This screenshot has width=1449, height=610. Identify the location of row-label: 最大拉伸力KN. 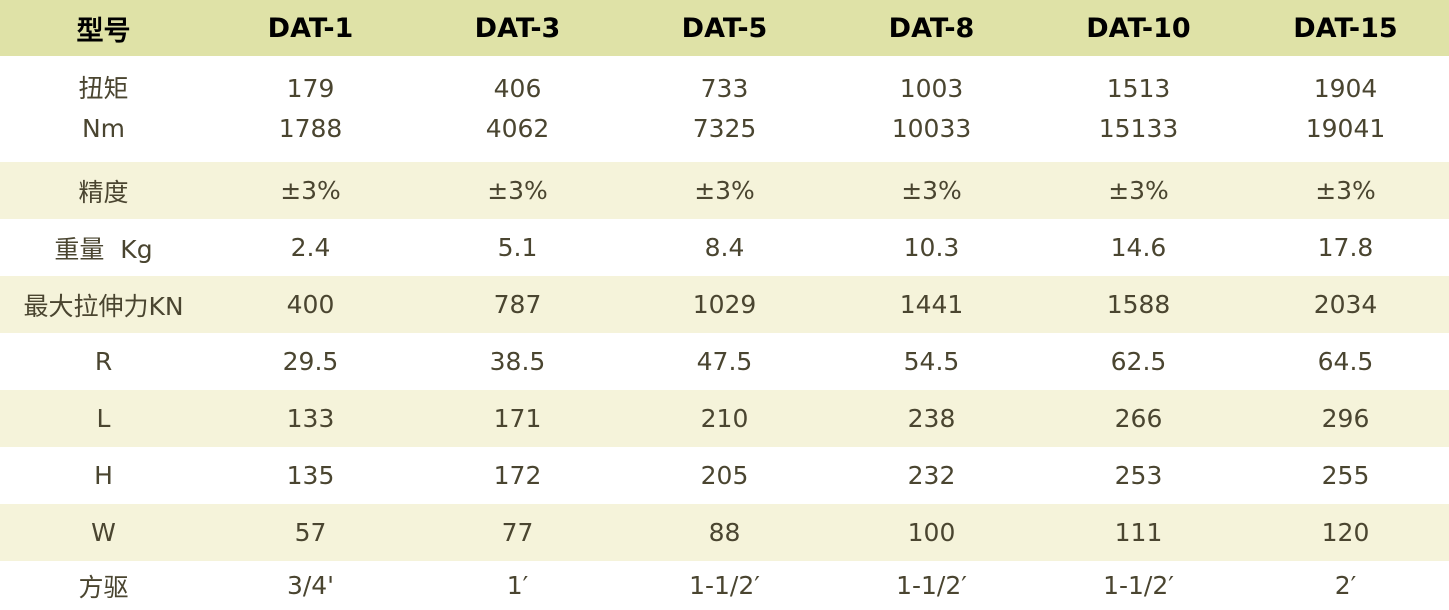
(103, 304).